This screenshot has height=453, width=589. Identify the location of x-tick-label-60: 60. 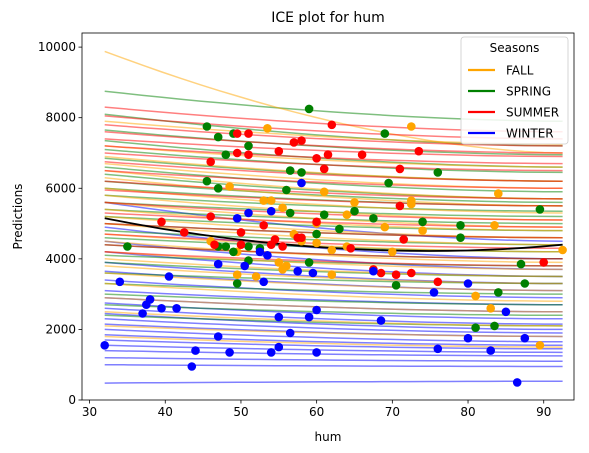
(316, 412).